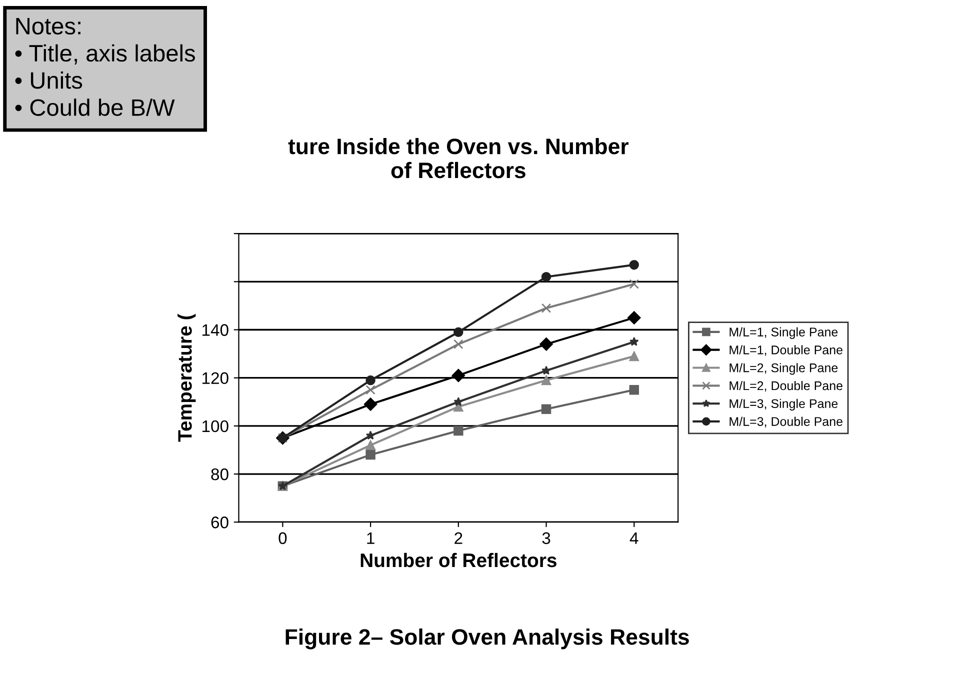 Image resolution: width=955 pixels, height=687 pixels. Describe the element at coordinates (215, 378) in the screenshot. I see `y-tick-label: 120` at that location.